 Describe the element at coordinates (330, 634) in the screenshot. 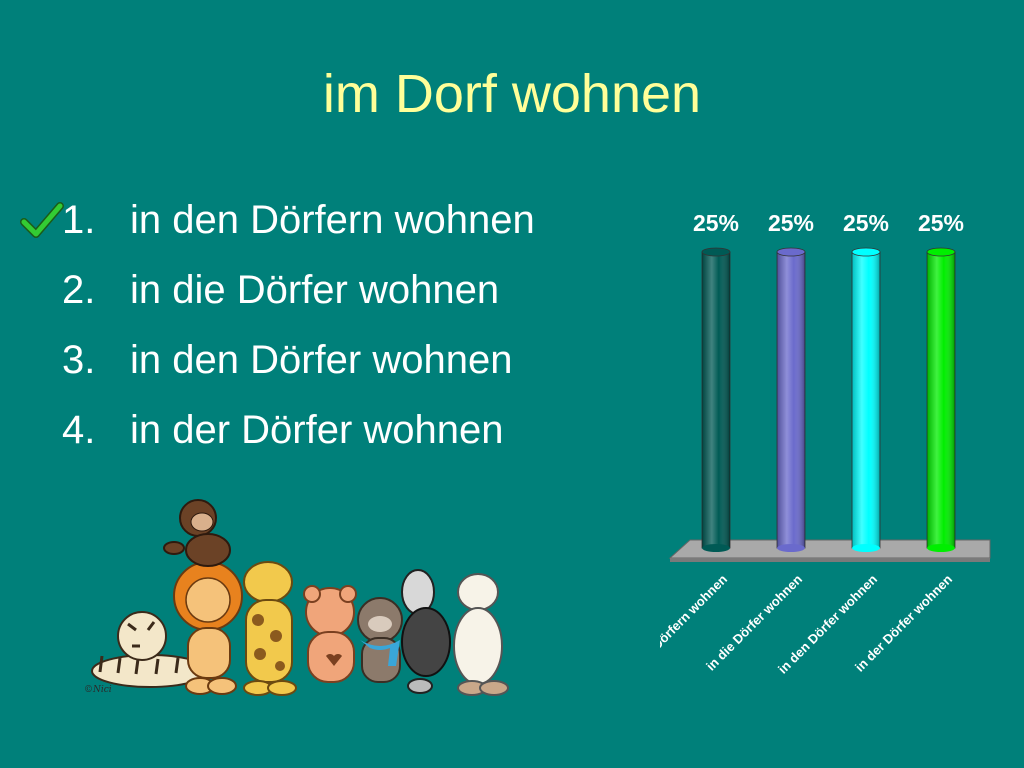

I see `bear-figure` at that location.